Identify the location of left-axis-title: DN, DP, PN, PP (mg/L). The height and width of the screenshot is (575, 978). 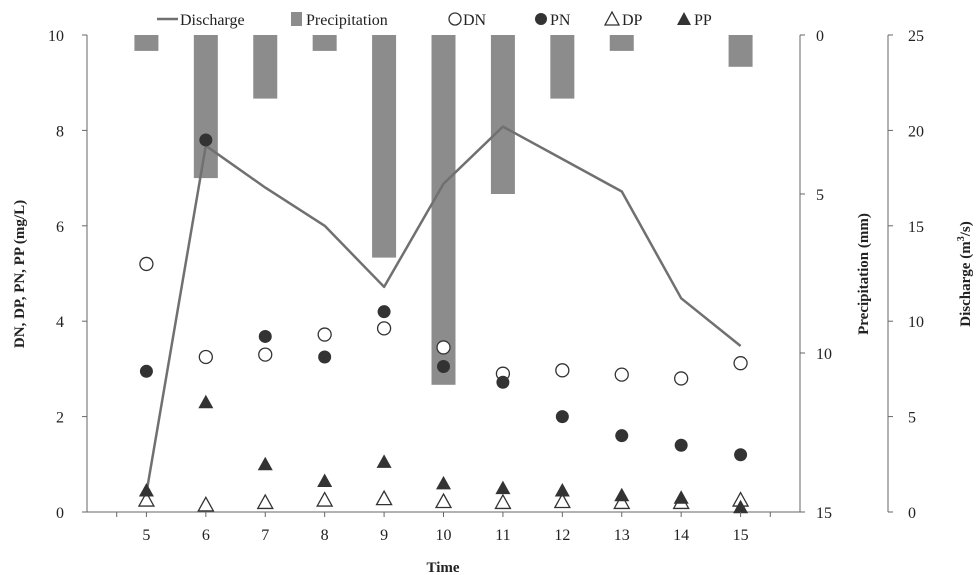
(20, 274).